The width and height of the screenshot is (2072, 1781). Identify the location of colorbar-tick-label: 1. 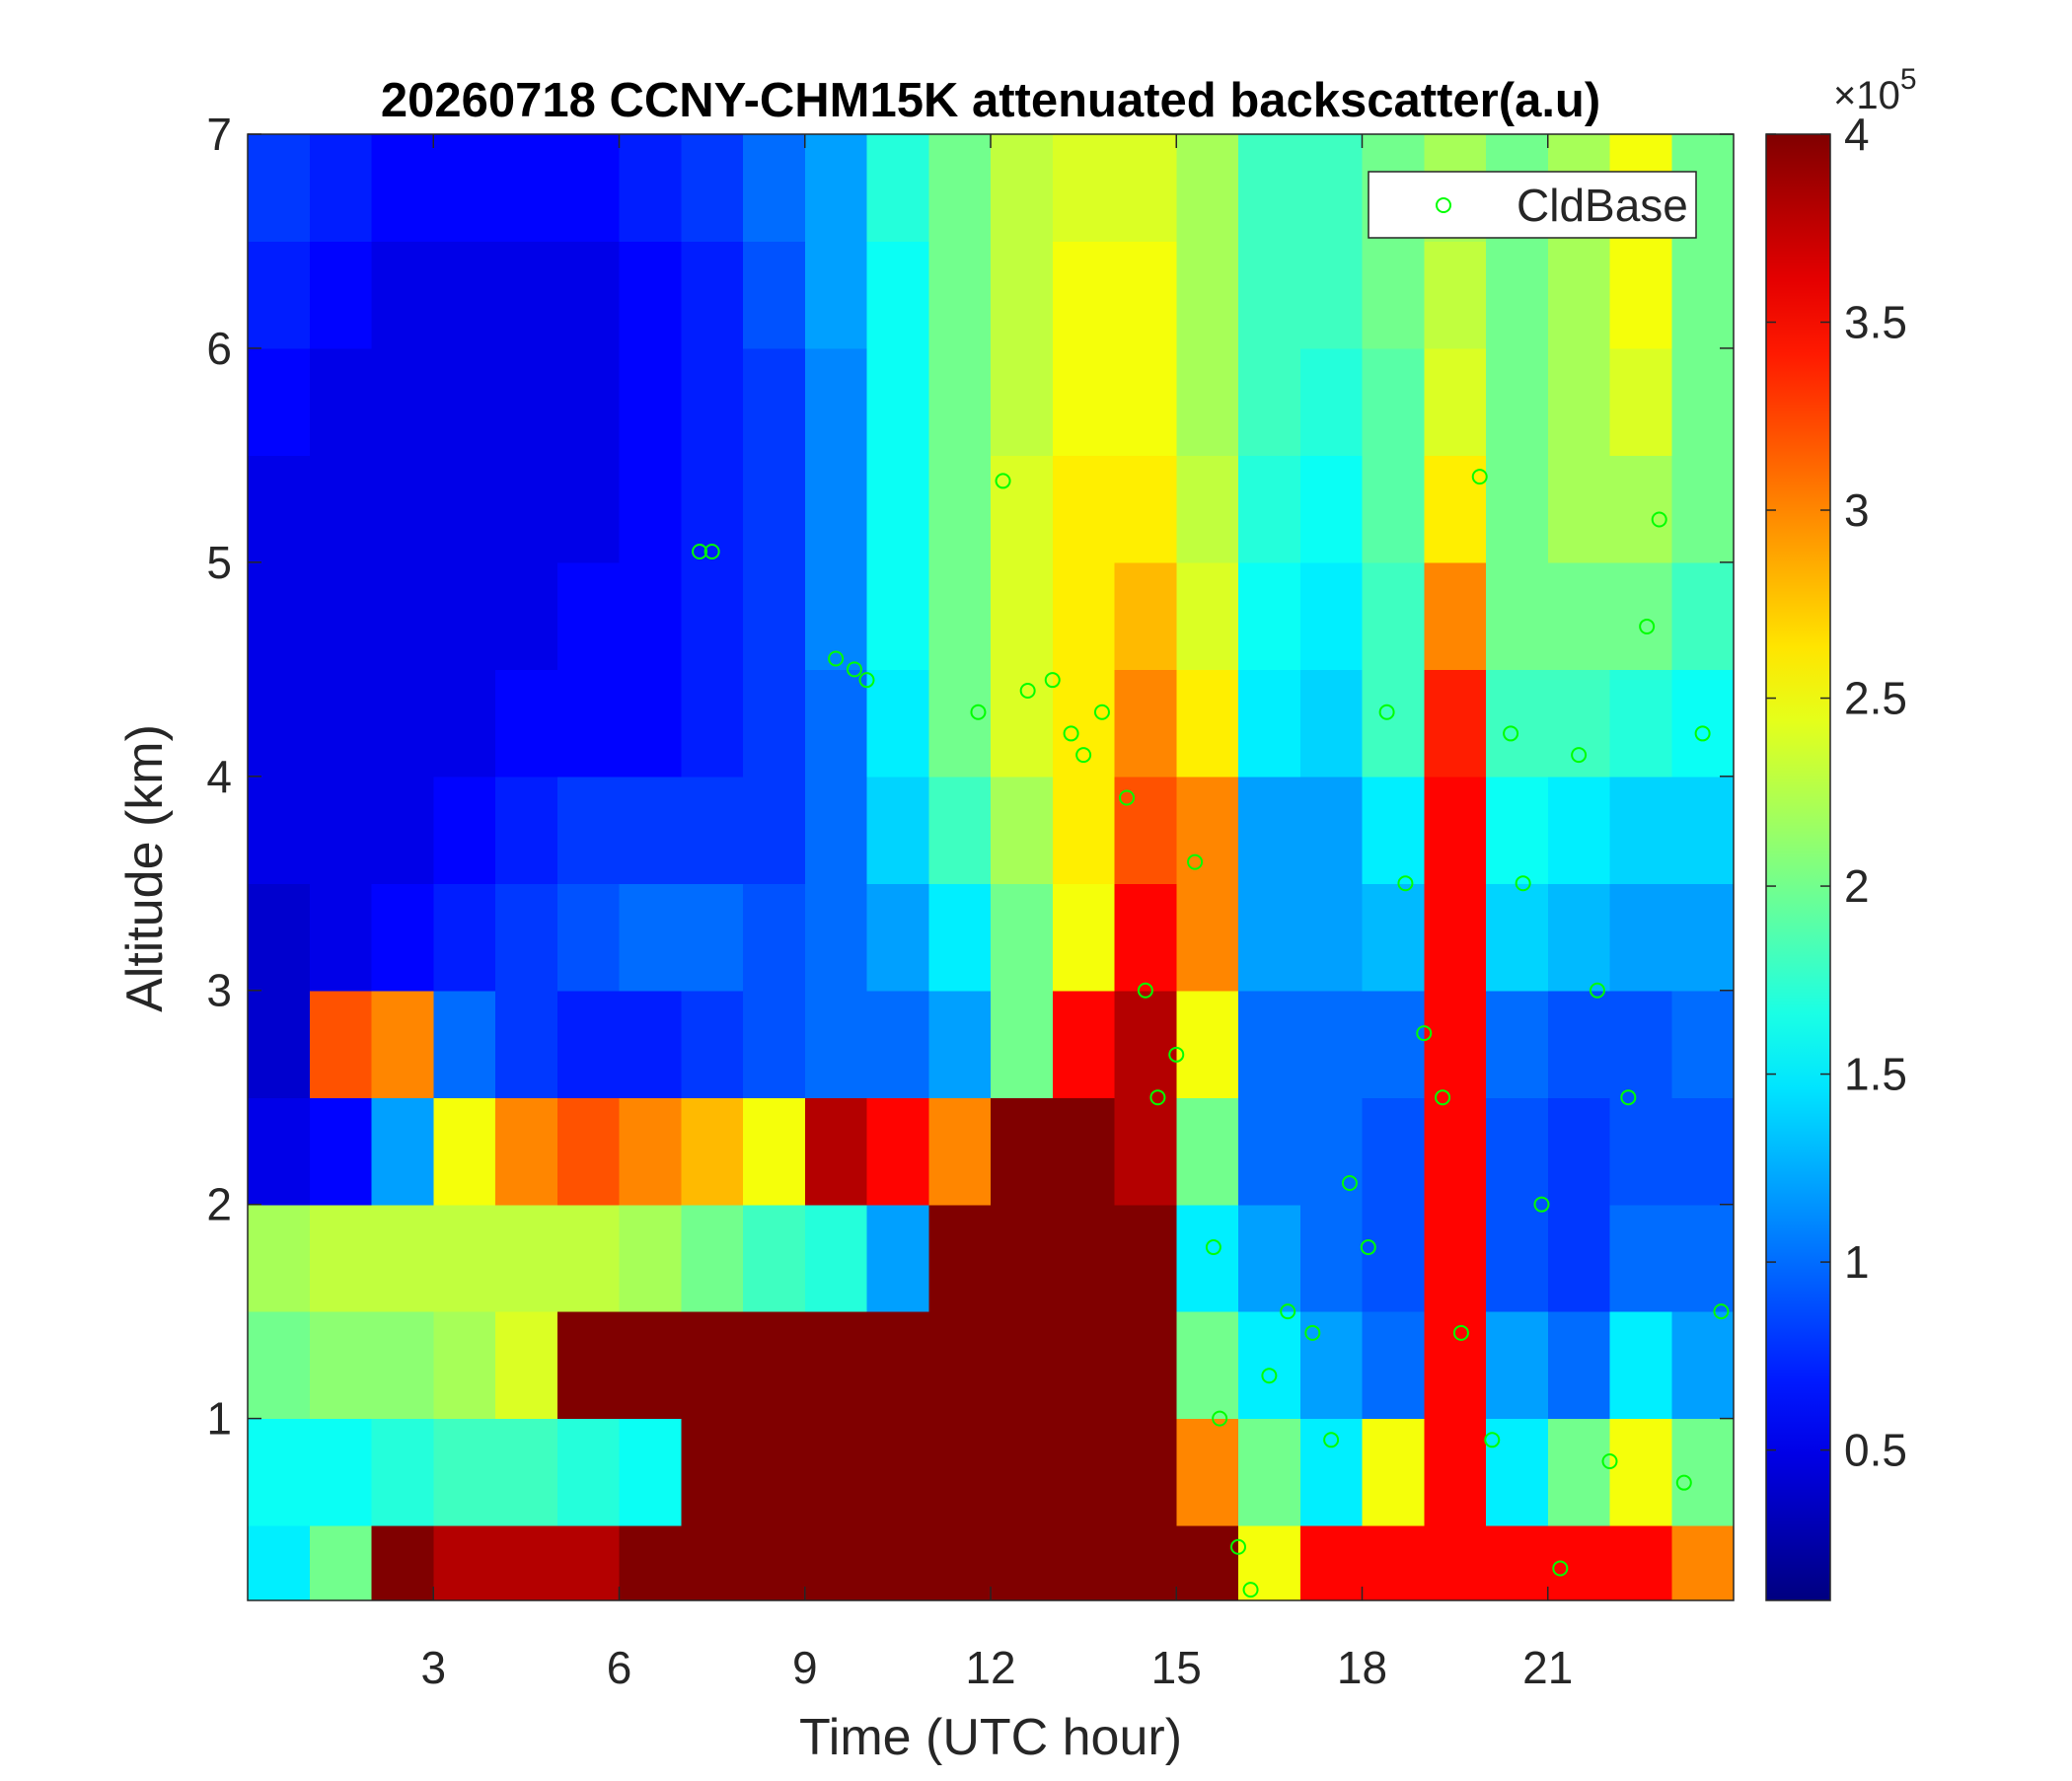
(1857, 1262).